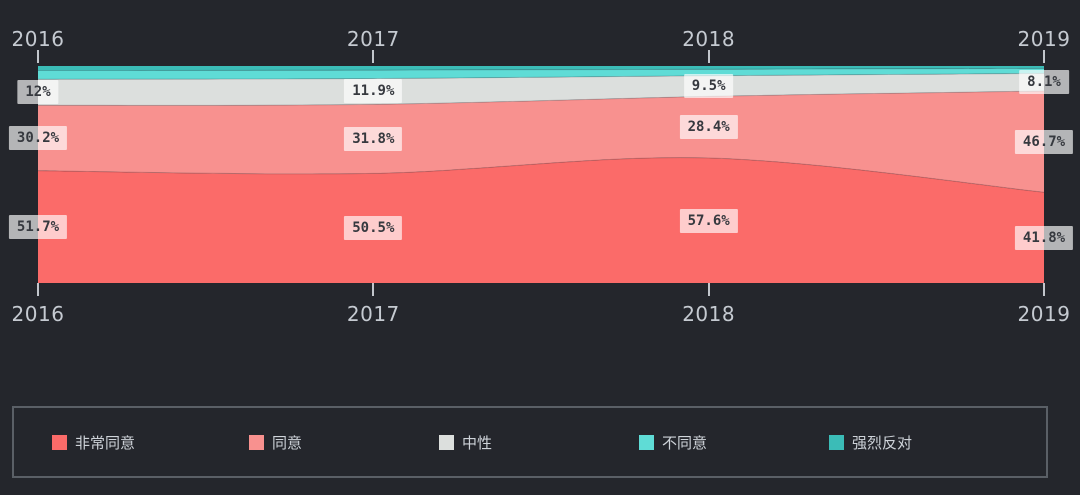  I want to click on x-axis-bottom-label: 2018, so click(709, 314).